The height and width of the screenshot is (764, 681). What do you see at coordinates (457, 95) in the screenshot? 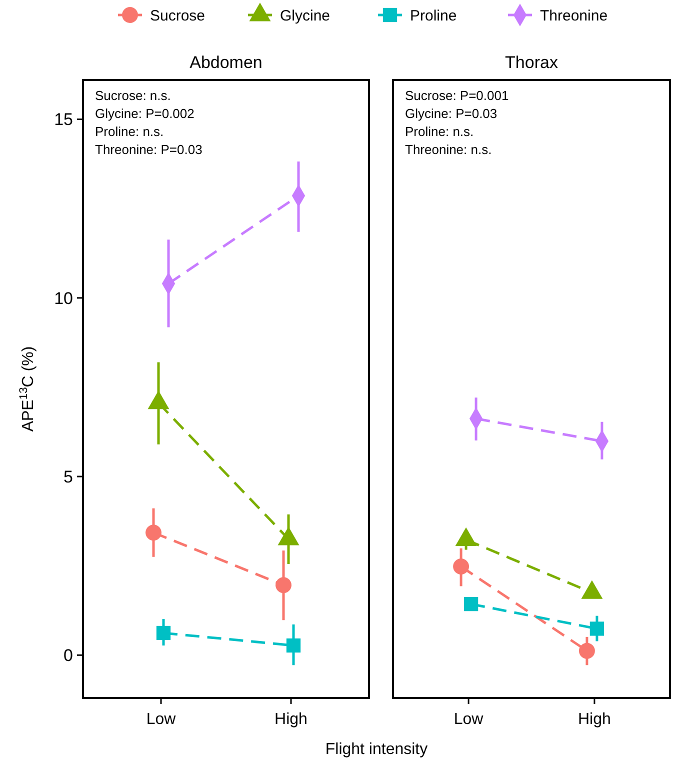
I see `annotation: Sucrose: P=0.001` at bounding box center [457, 95].